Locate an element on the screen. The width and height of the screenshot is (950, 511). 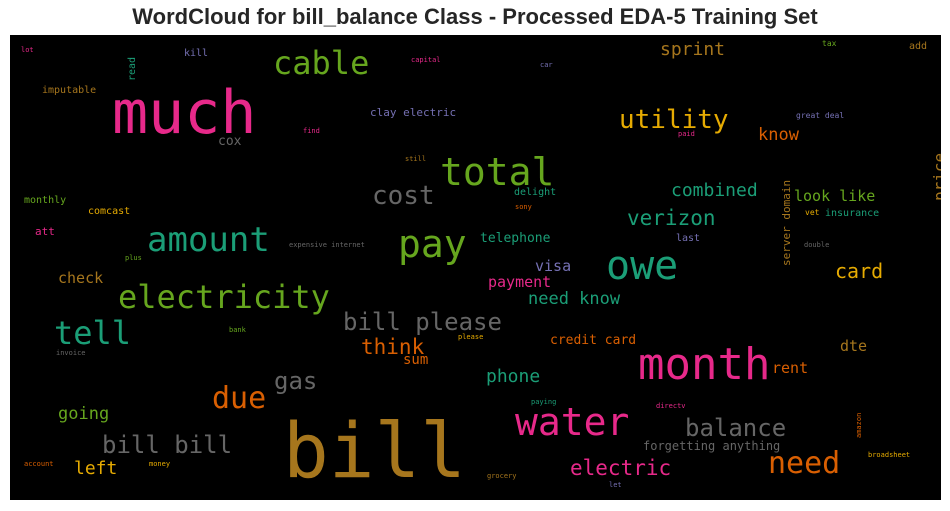
word-lot: lot is located at coordinates (27, 50).